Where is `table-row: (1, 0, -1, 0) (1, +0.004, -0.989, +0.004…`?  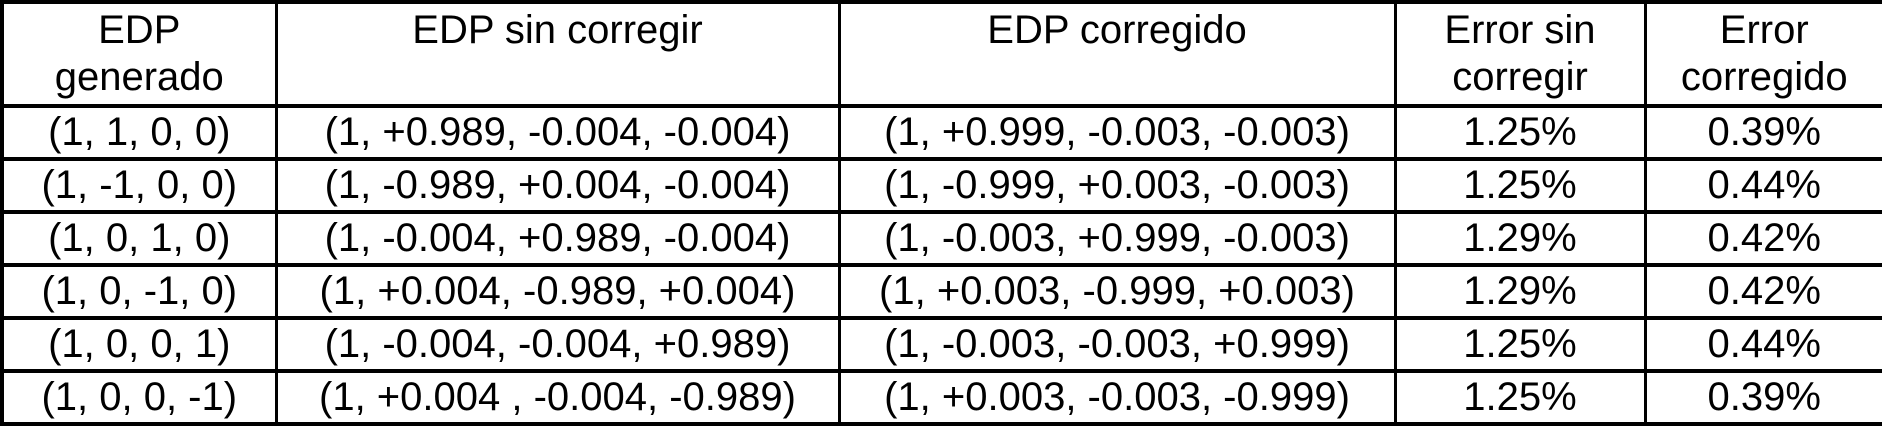 table-row: (1, 0, -1, 0) (1, +0.004, -0.989, +0.004… is located at coordinates (941, 291).